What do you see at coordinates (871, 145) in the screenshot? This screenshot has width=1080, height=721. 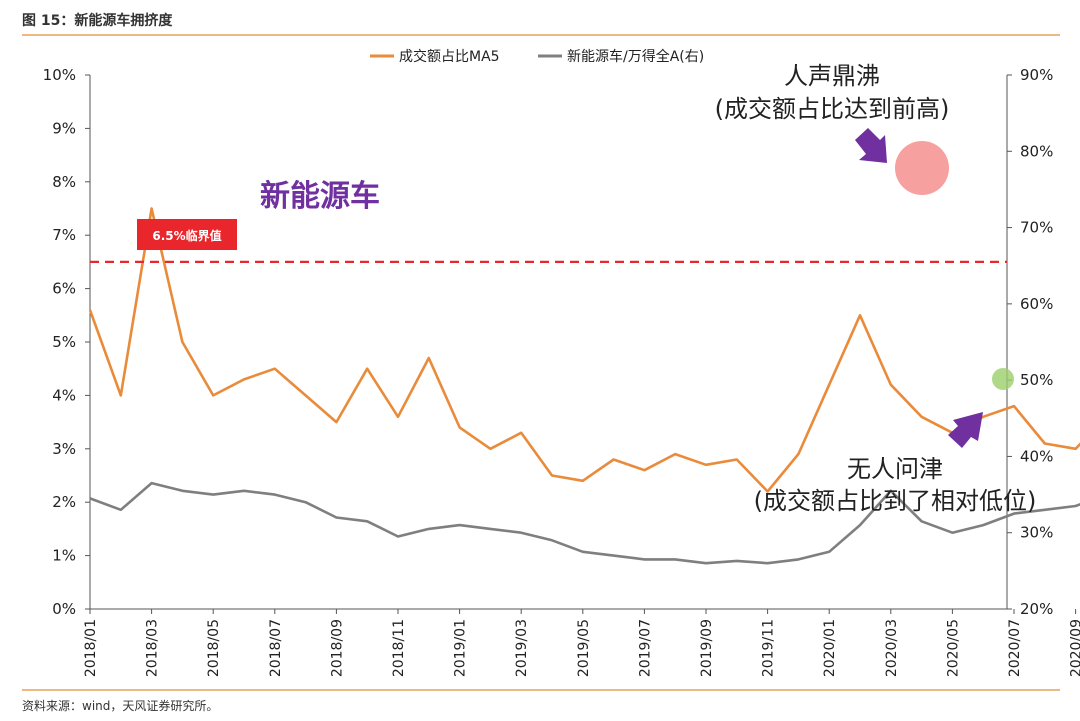 I see `arrow-high` at bounding box center [871, 145].